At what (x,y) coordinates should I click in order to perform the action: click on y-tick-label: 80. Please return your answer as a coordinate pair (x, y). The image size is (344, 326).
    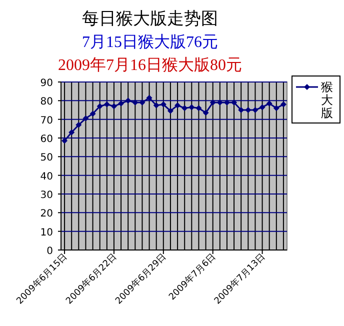
    Looking at the image, I should click on (46, 102).